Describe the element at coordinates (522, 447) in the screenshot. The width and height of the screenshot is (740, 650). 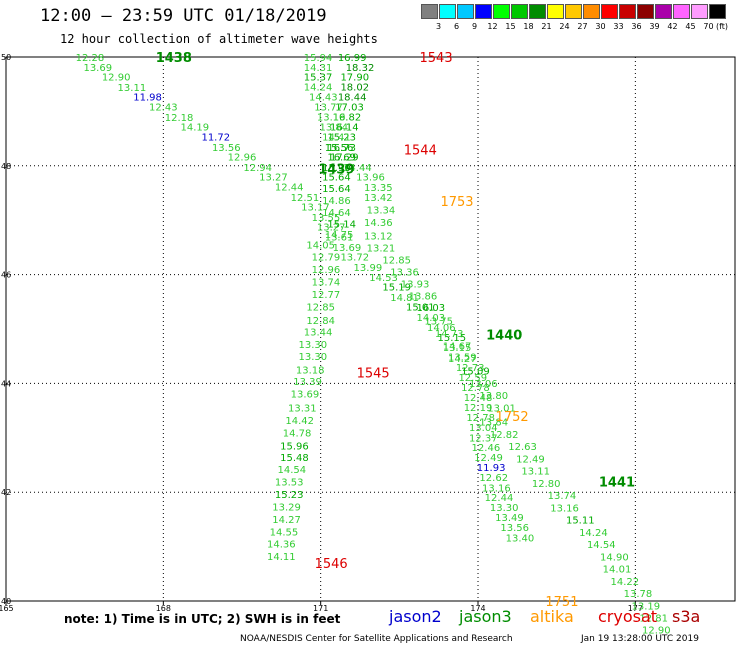
I see `wave-height-value: 12.63` at that location.